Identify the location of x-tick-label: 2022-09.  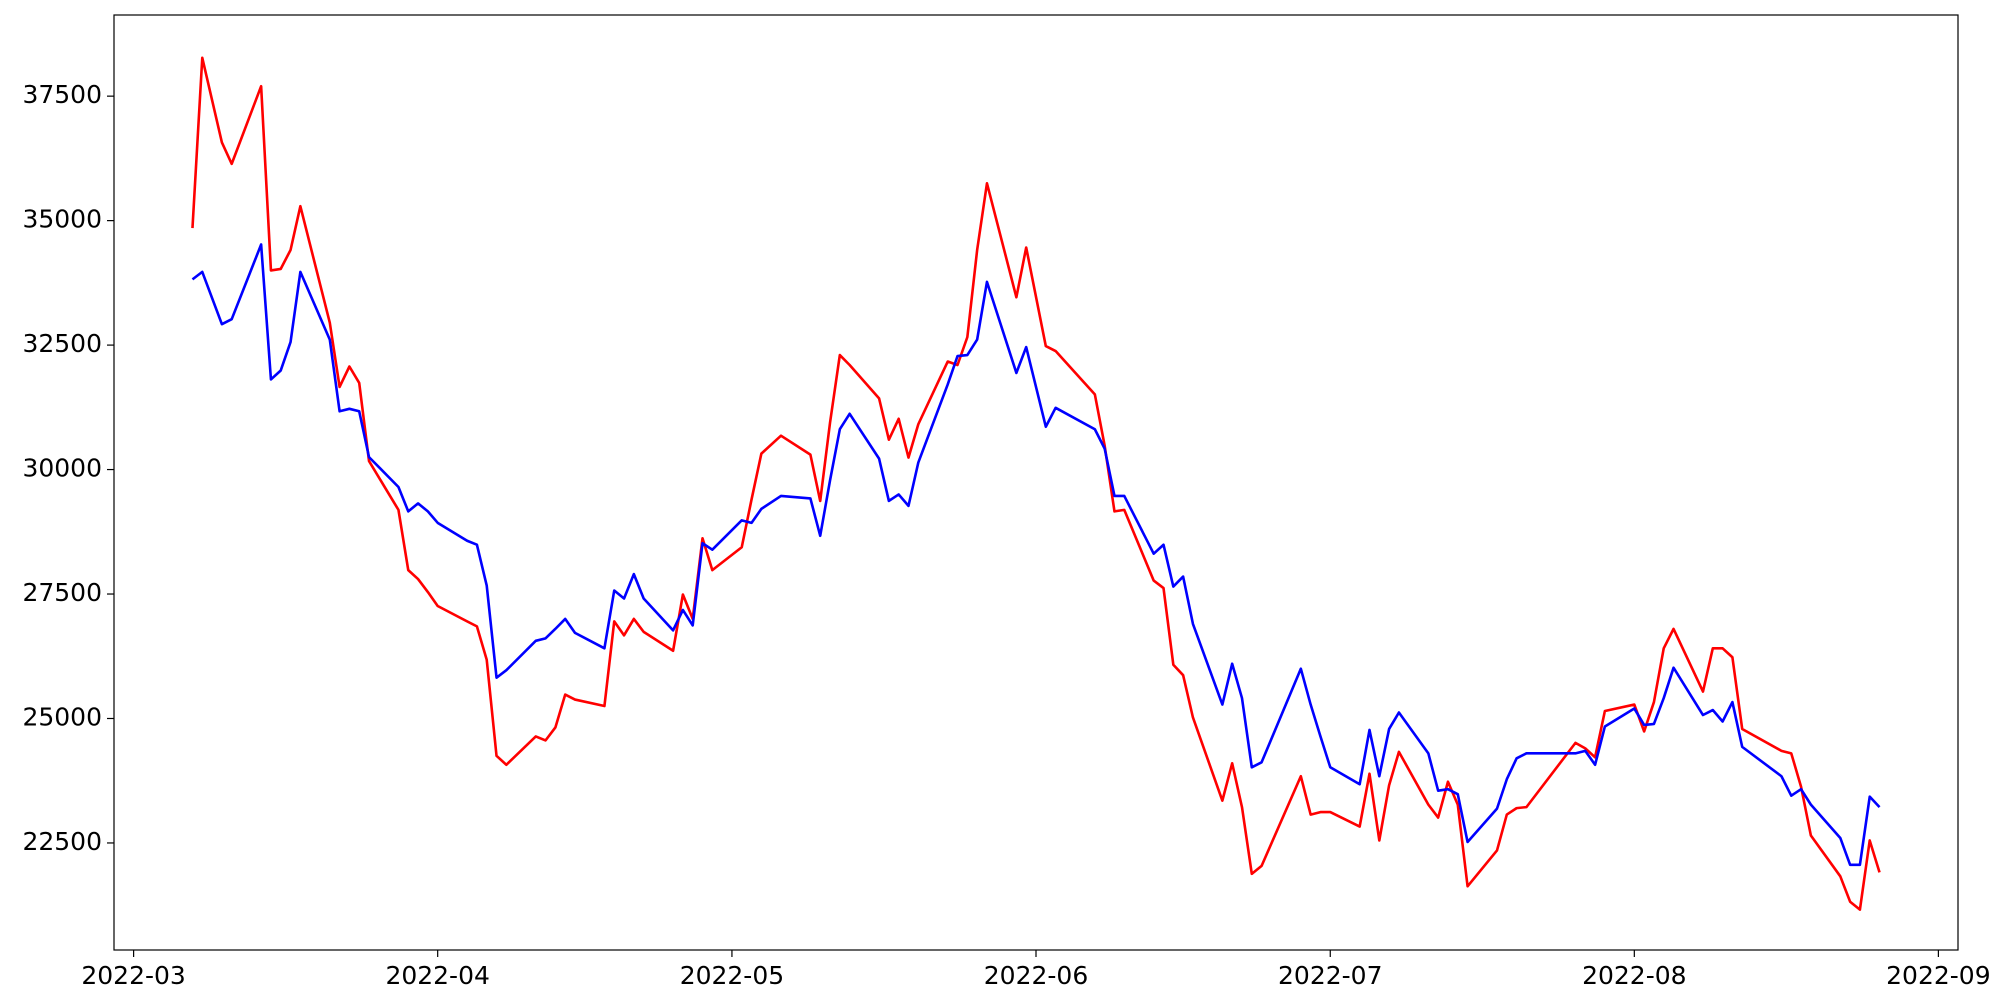
(1938, 975).